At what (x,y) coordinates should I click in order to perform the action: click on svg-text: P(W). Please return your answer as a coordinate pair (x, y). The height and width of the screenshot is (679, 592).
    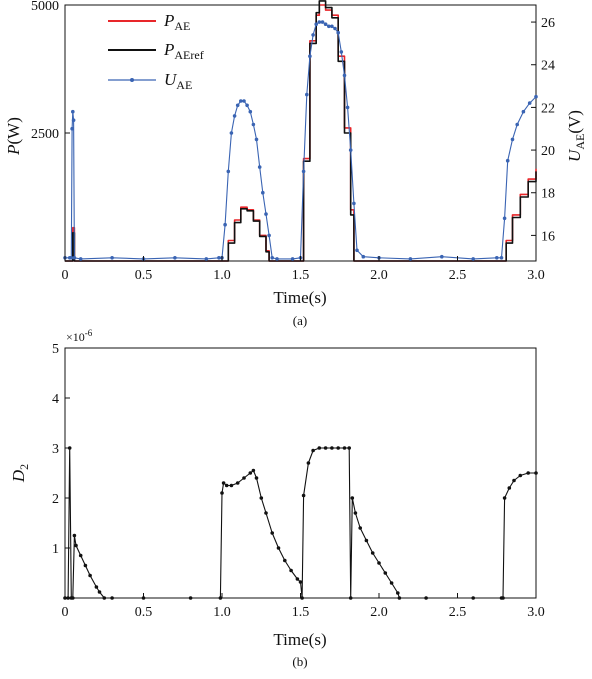
    Looking at the image, I should click on (13, 136).